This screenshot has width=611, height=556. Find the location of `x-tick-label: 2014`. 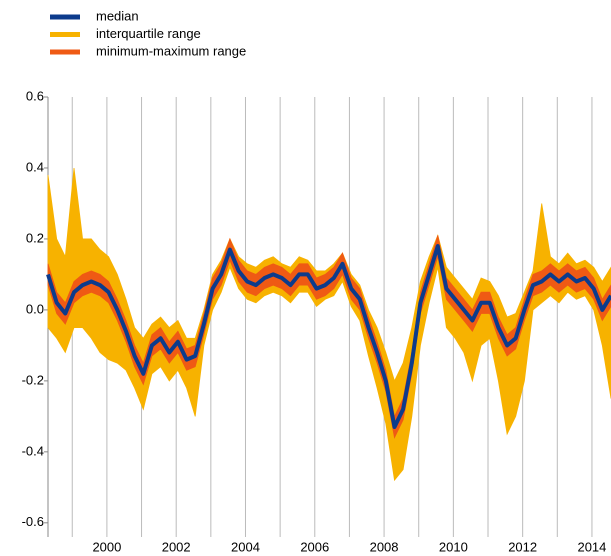

x-tick-label: 2014 is located at coordinates (591, 546).